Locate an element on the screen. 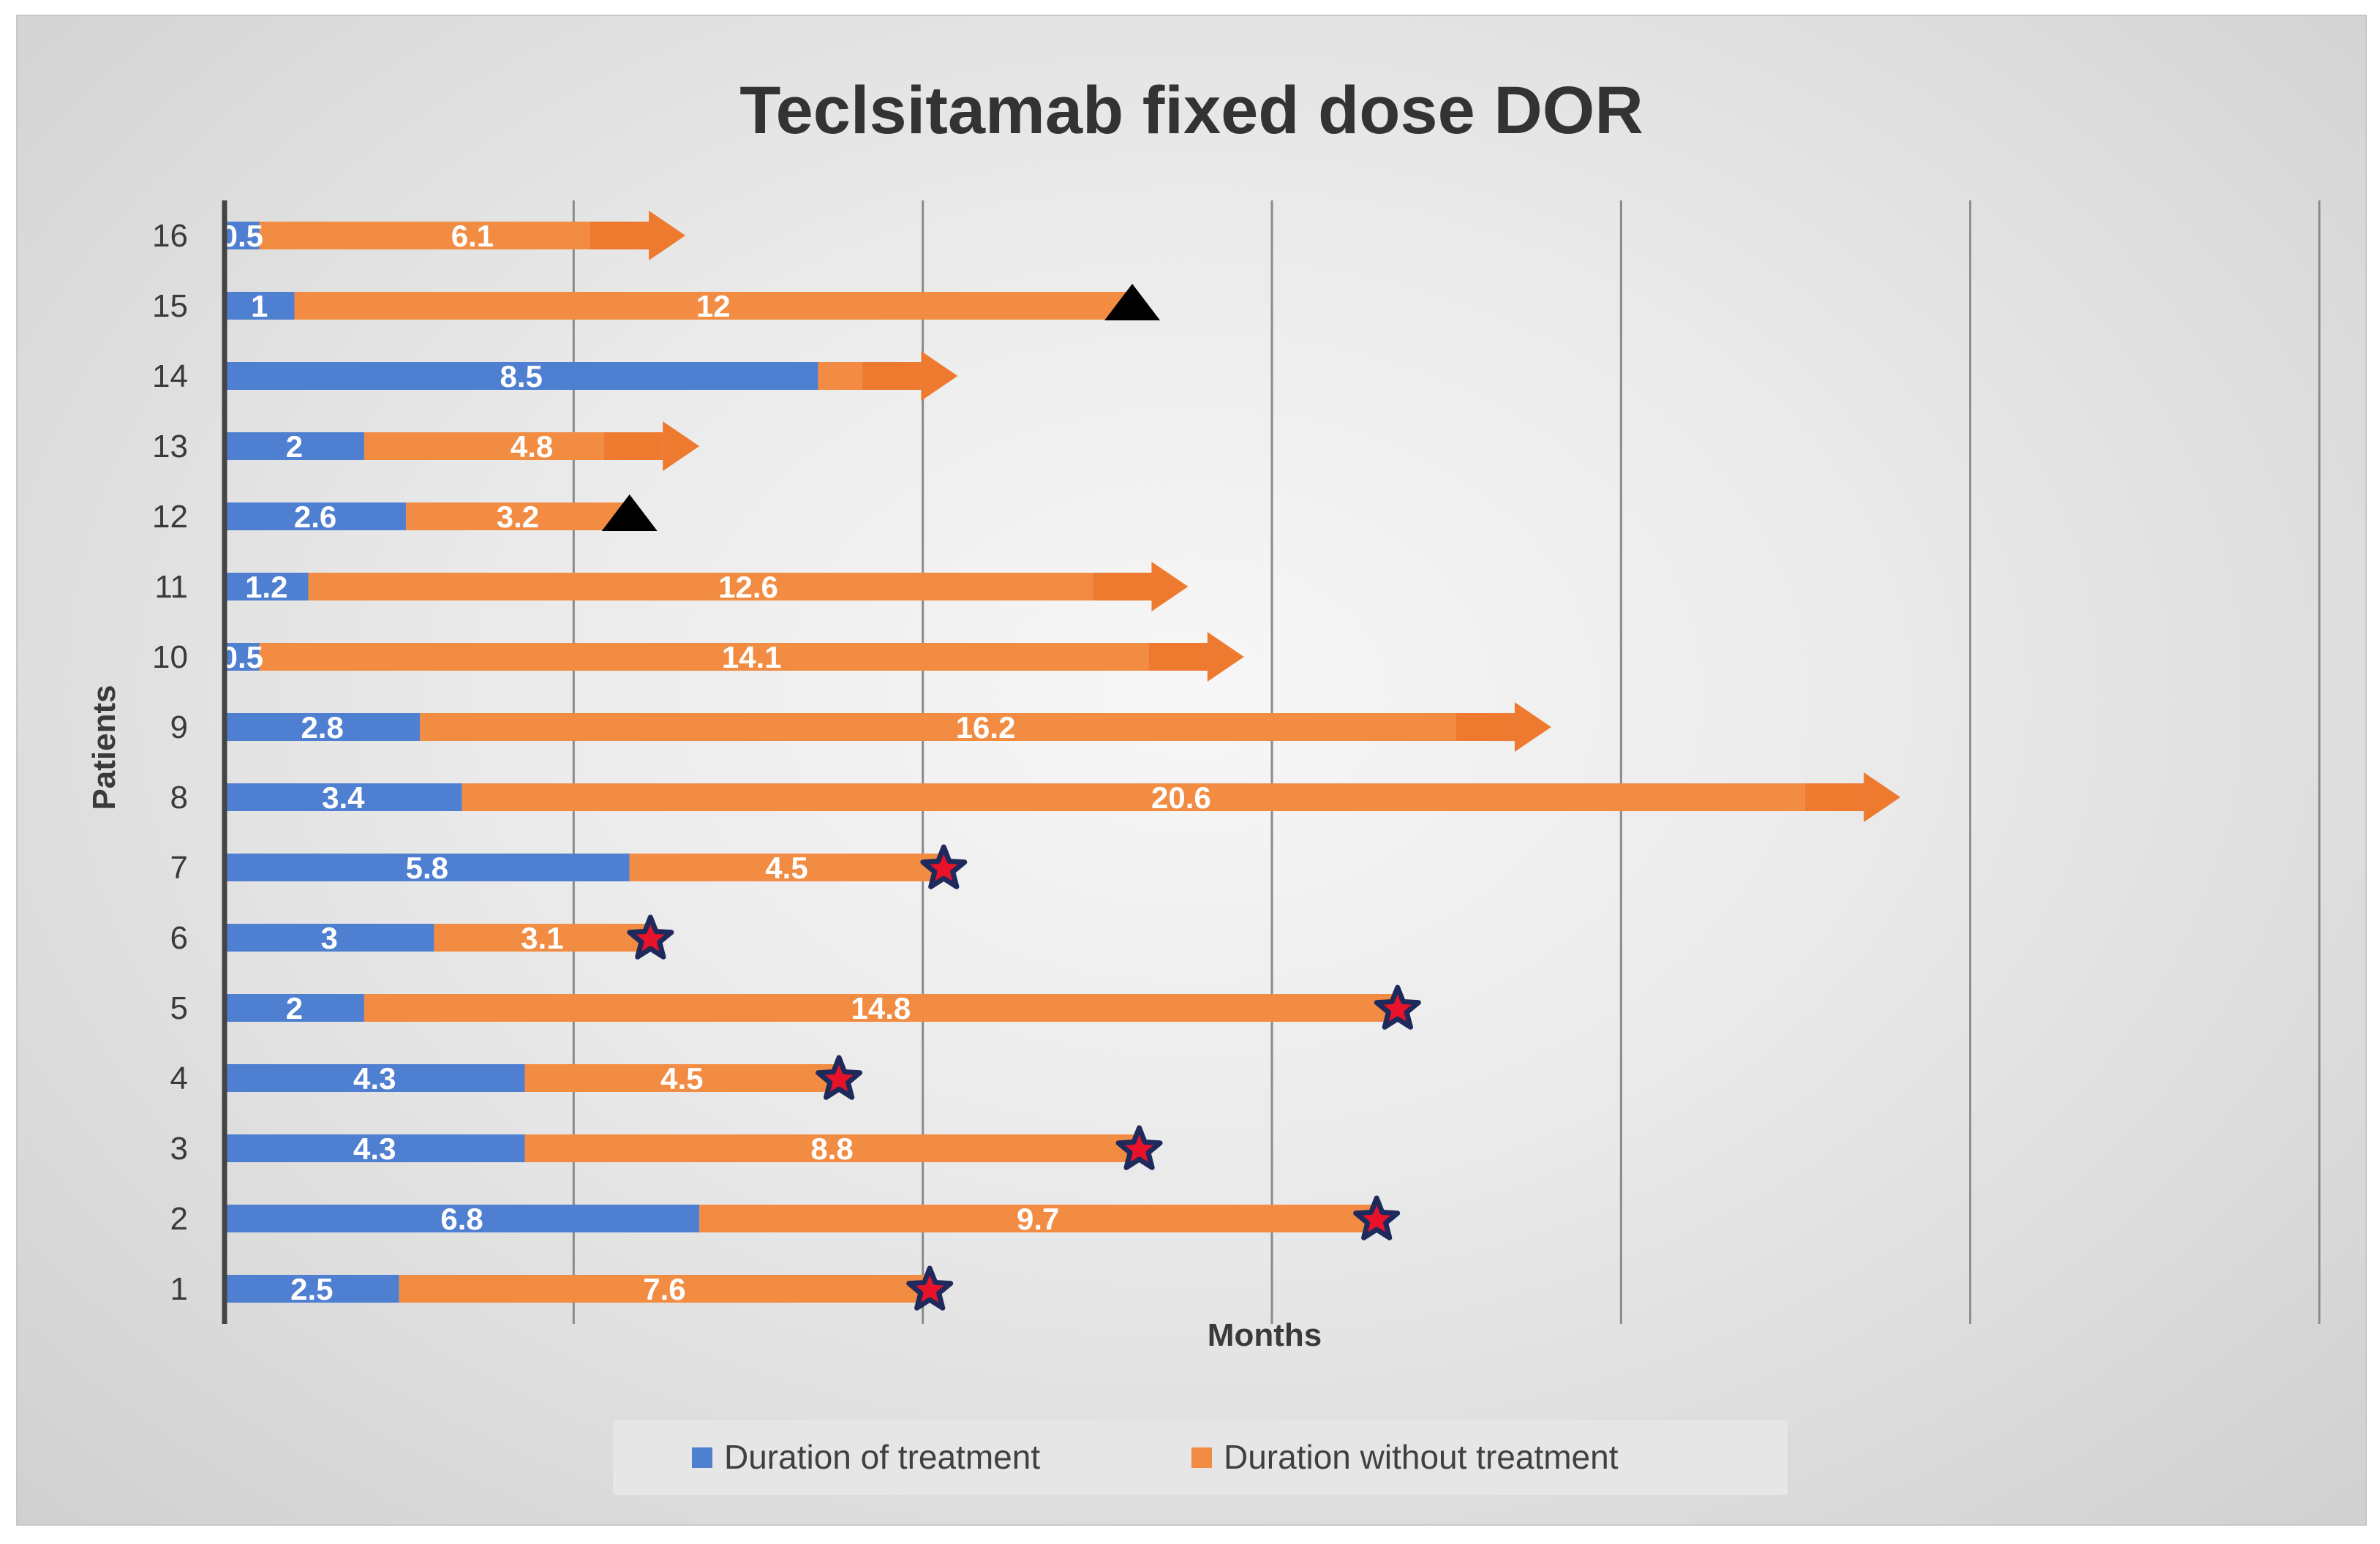 This screenshot has width=2380, height=1544. data-label-no-treatment-patient-2: 9.7 is located at coordinates (1038, 1219).